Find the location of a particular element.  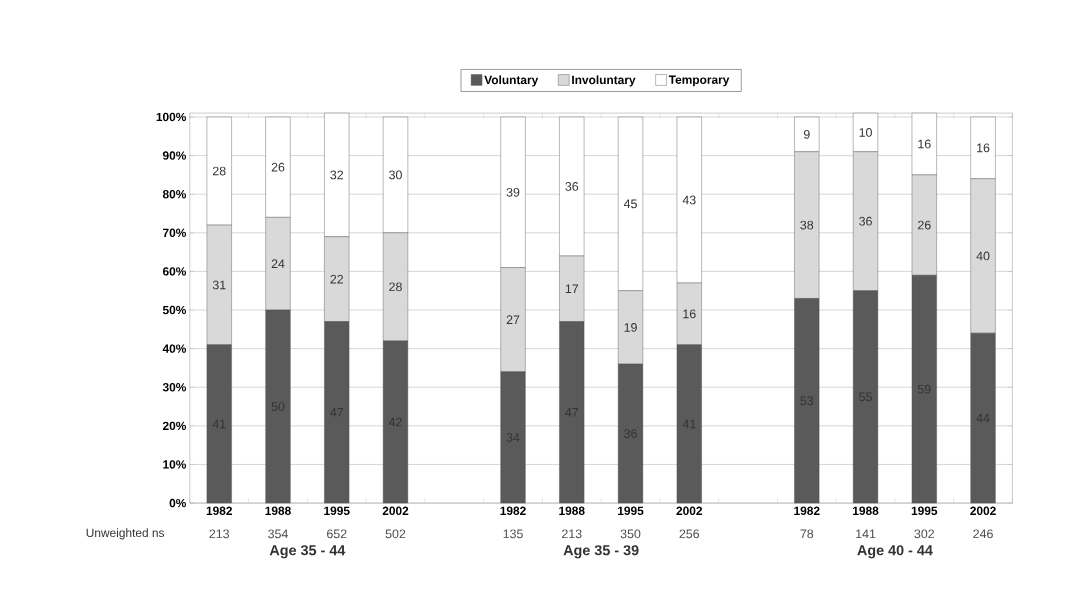

data-label: 9 is located at coordinates (806, 134).